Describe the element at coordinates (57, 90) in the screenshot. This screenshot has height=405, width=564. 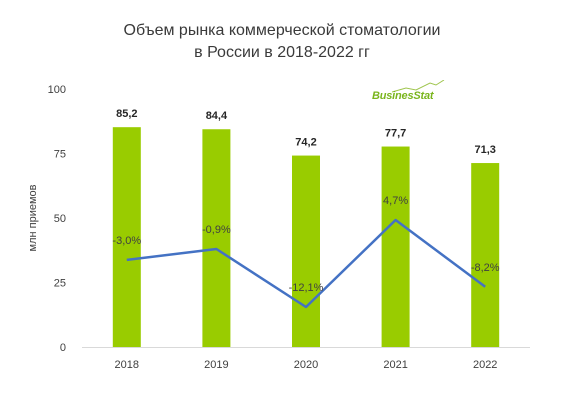
I see `y-tick-label: 100` at that location.